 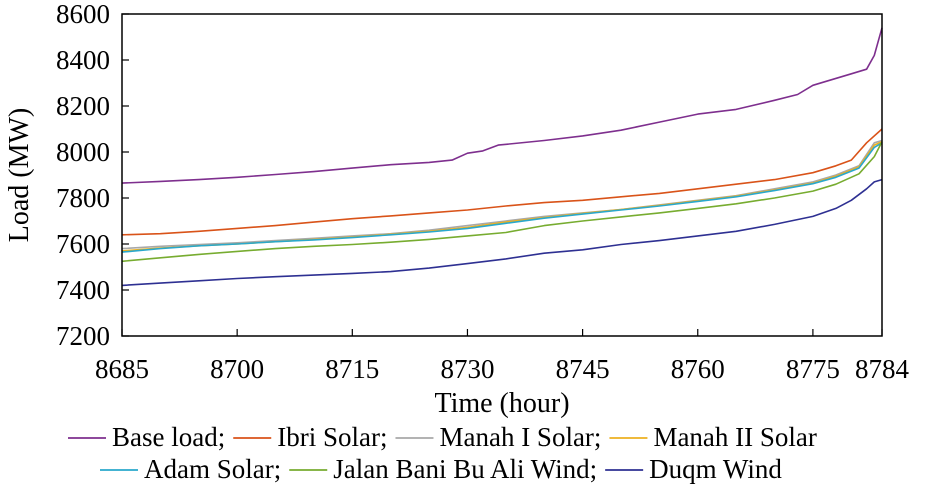 I want to click on y-tick-label: 8400, so click(x=83, y=60).